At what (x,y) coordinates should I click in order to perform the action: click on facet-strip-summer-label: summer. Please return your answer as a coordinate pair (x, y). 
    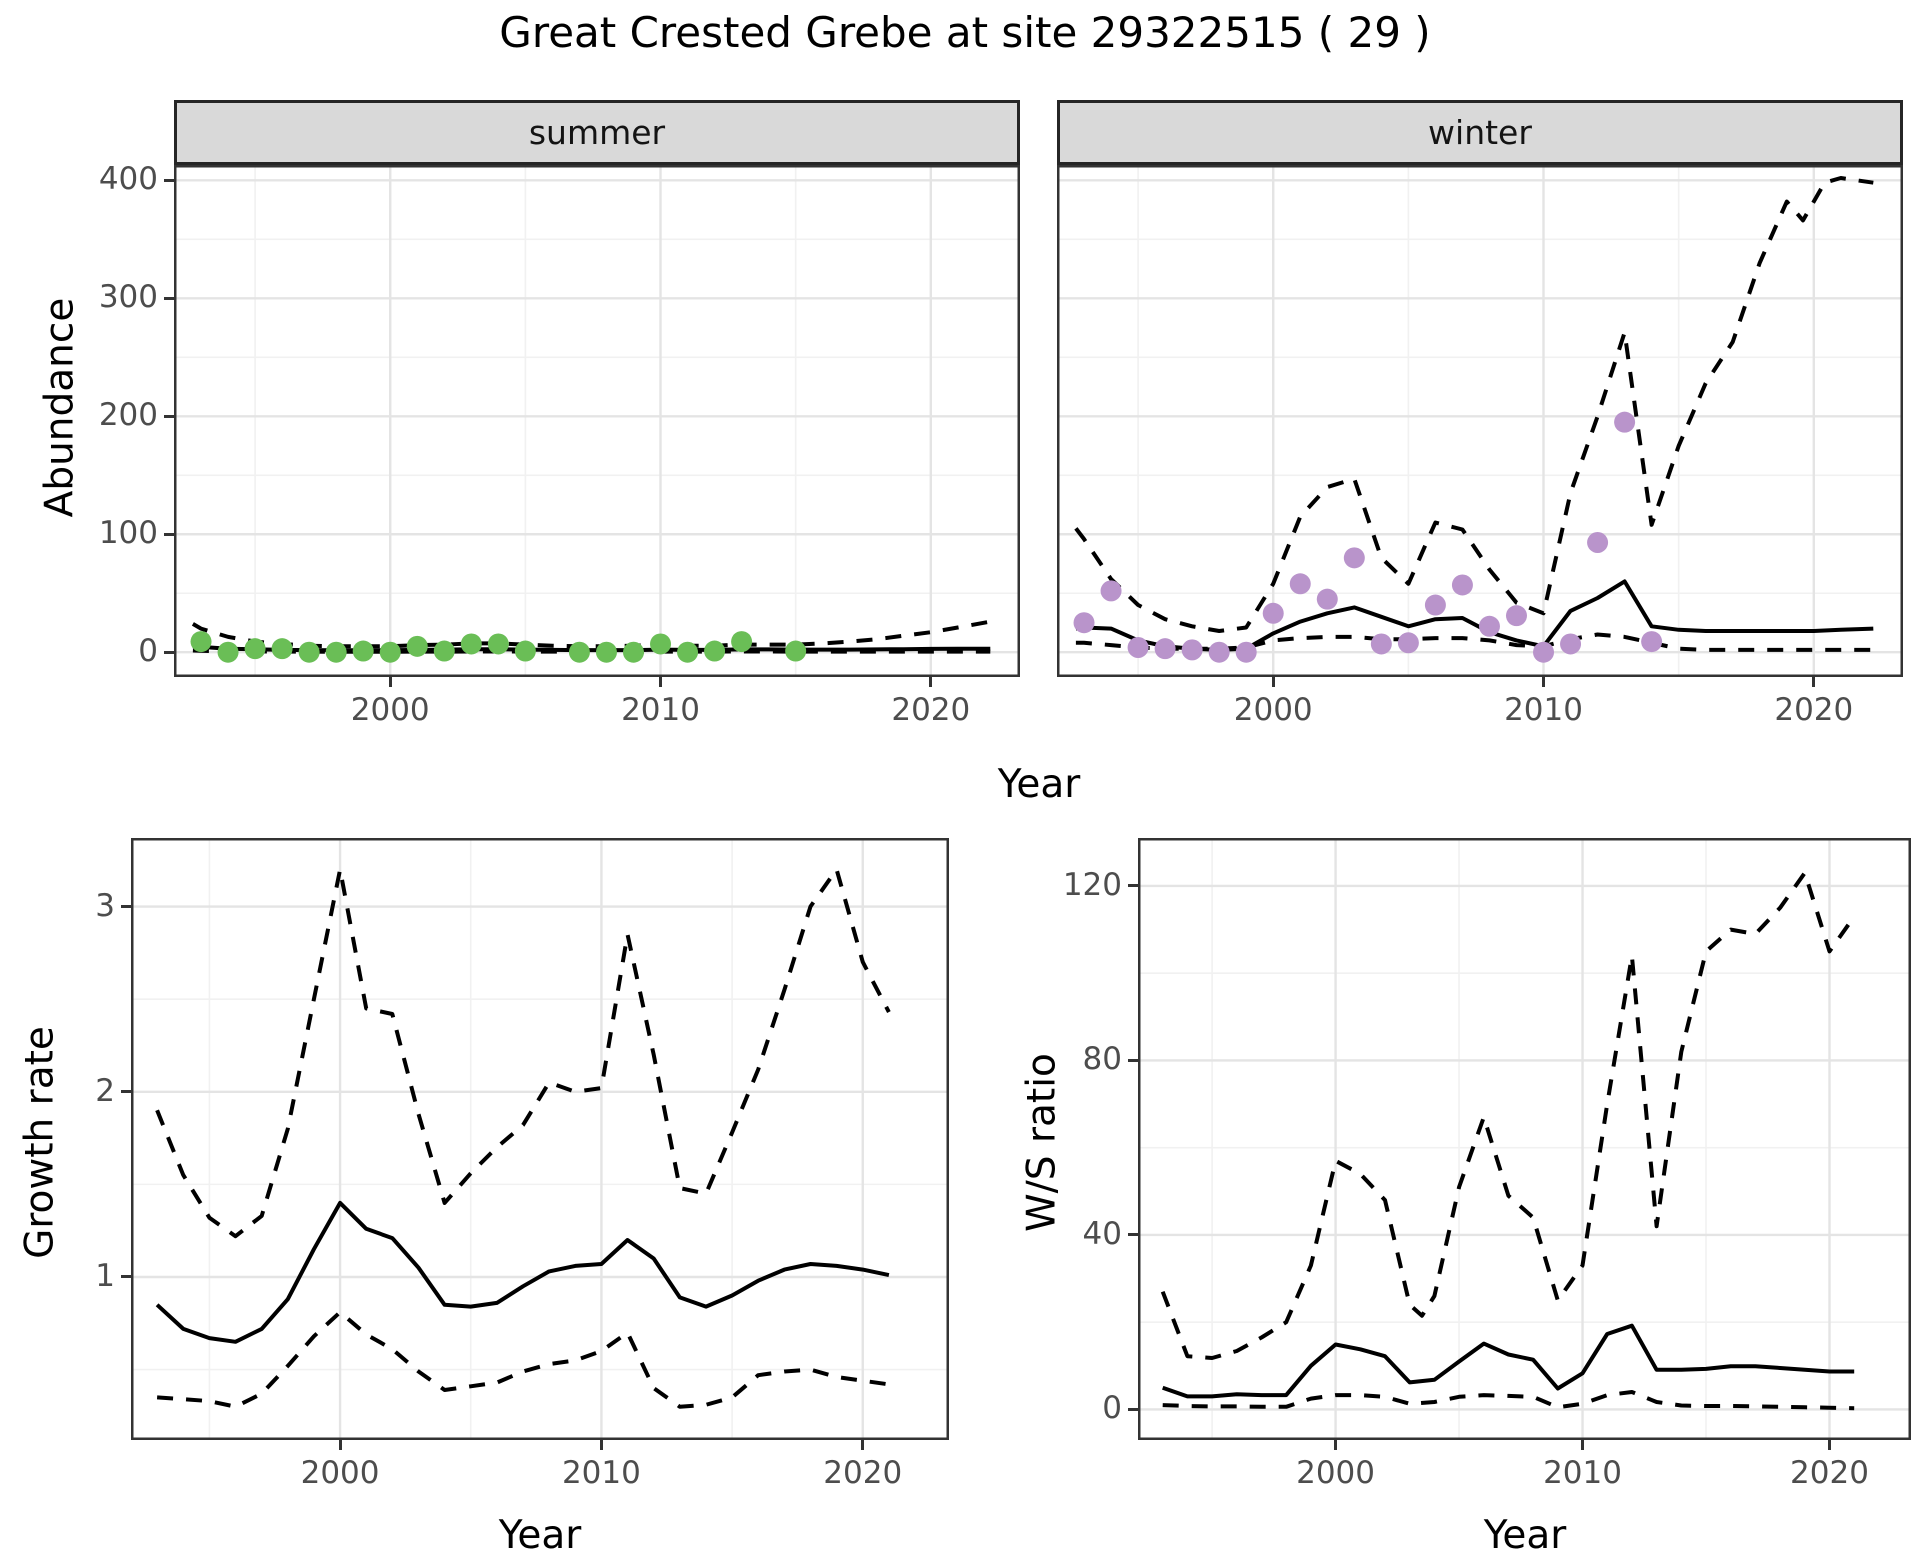
    Looking at the image, I should click on (597, 132).